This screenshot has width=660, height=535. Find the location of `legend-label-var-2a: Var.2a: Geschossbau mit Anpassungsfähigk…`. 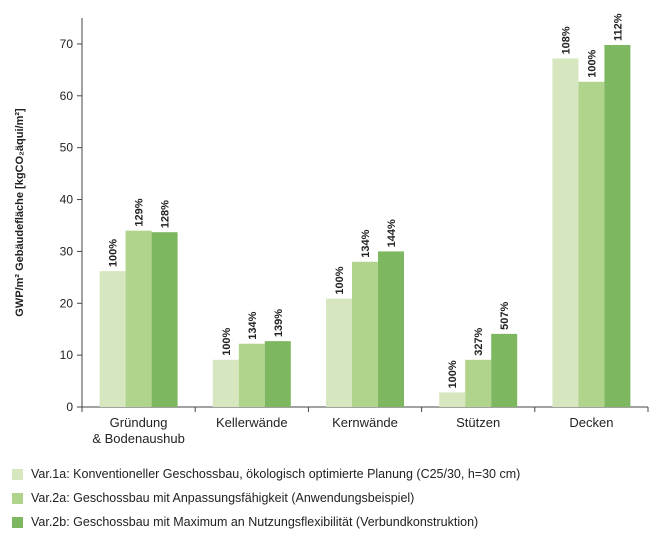

legend-label-var-2a: Var.2a: Geschossbau mit Anpassungsfähigk… is located at coordinates (223, 498).